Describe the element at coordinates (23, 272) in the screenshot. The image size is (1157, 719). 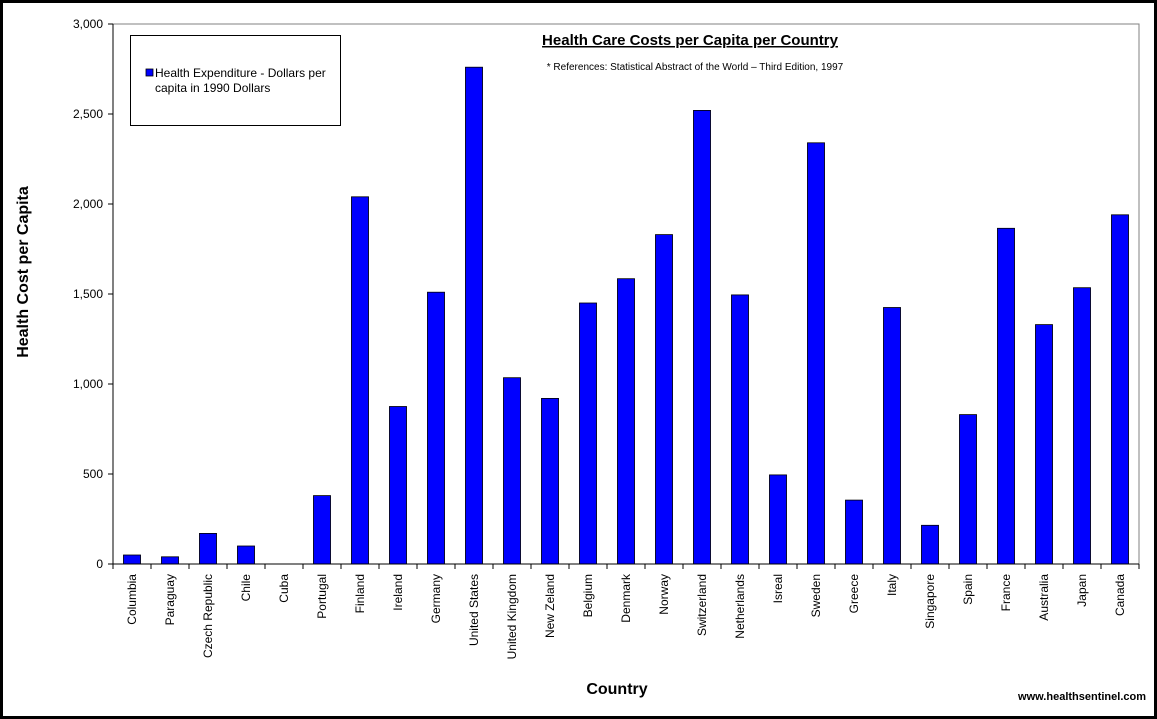
I see `y-axis-title: Health Cost per Capita` at that location.